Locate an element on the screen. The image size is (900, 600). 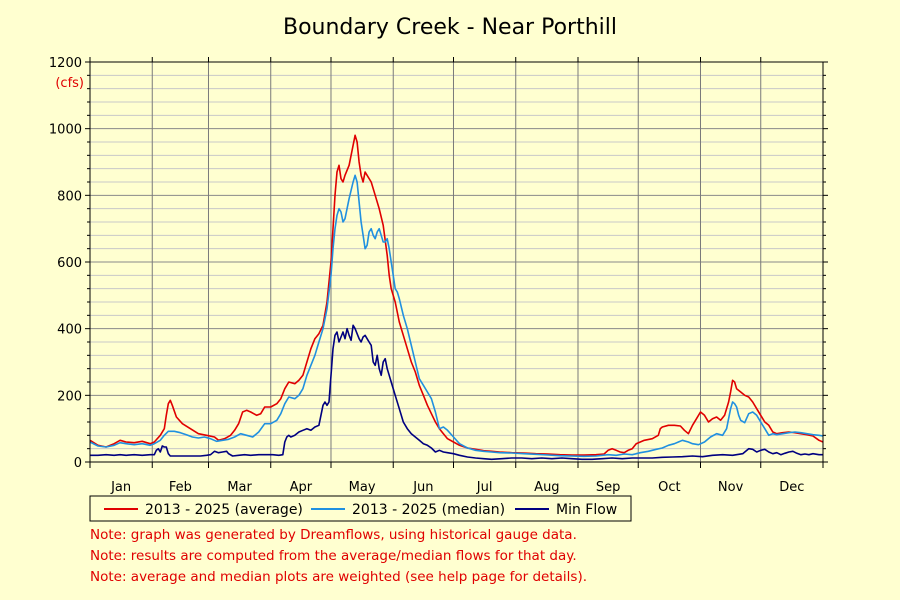
x-tick-label: Apr is located at coordinates (301, 487).